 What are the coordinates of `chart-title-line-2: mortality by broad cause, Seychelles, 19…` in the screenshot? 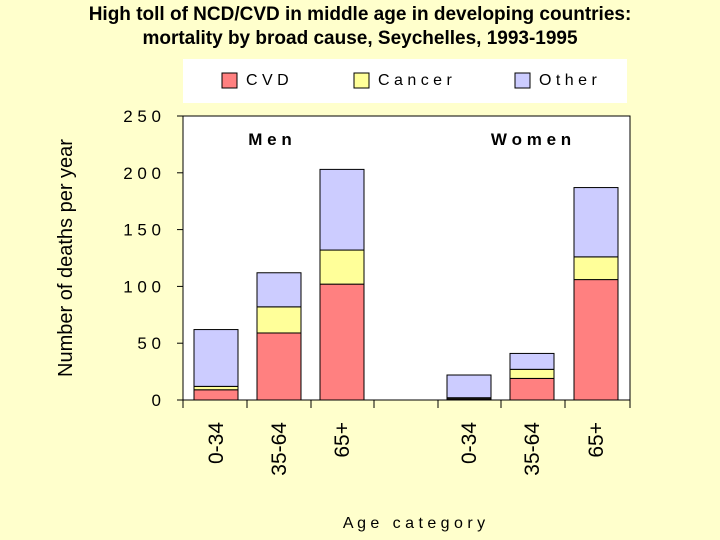 It's located at (360, 38).